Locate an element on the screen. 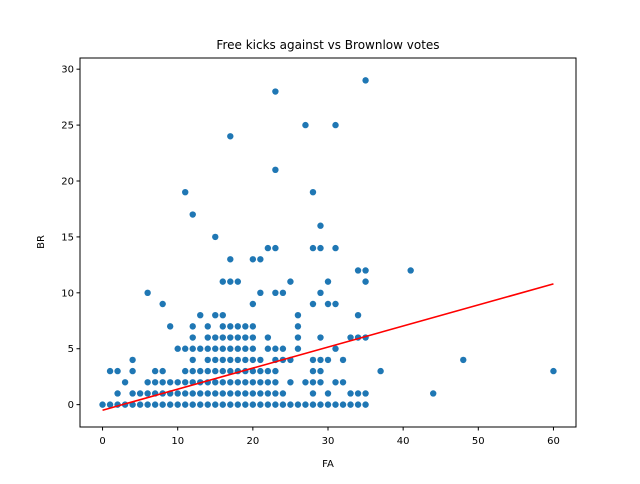  x-tick-label: 10 is located at coordinates (177, 441).